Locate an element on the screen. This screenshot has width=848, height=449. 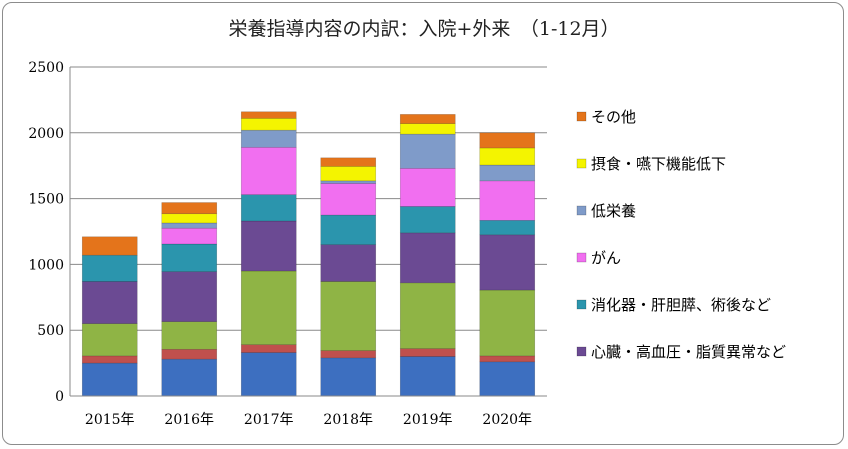
legend-label: 低栄養 is located at coordinates (613, 211).